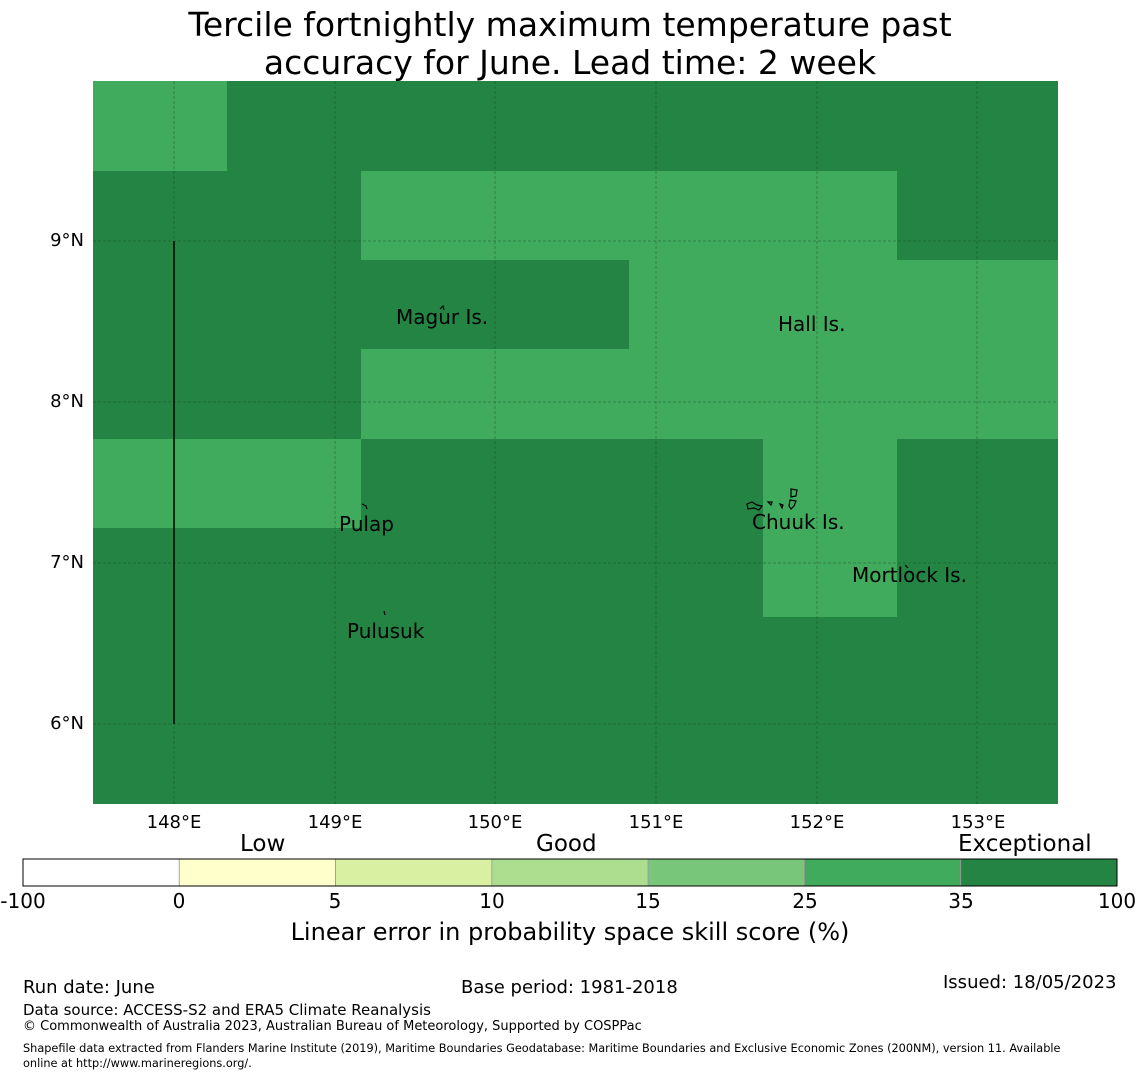 The image size is (1140, 1080). Describe the element at coordinates (635, 460) in the screenshot. I see `island-outlines` at that location.